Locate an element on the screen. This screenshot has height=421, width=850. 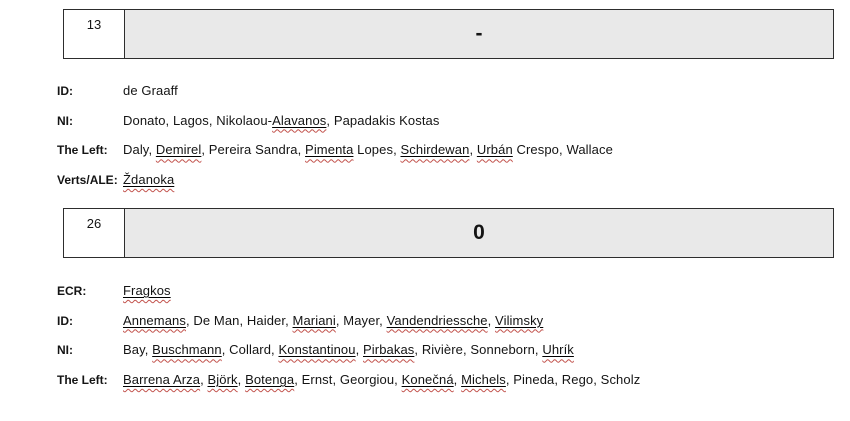
member-names-text: , Papadakis Kostas is located at coordinates (383, 120).